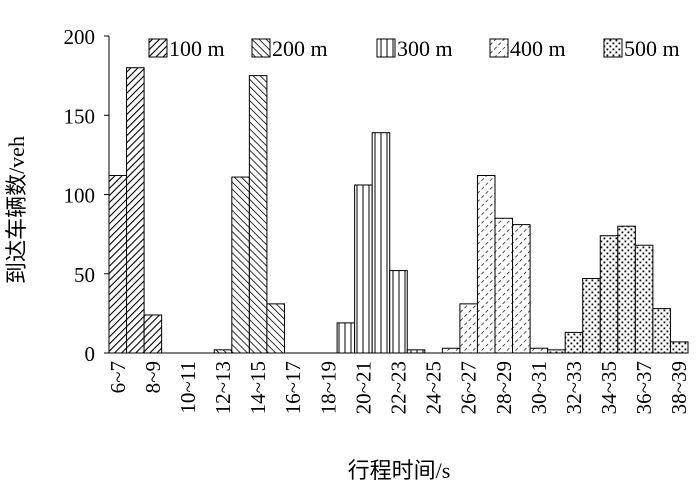 The width and height of the screenshot is (700, 486). What do you see at coordinates (118, 377) in the screenshot?
I see `x-tick-label: 6~7` at bounding box center [118, 377].